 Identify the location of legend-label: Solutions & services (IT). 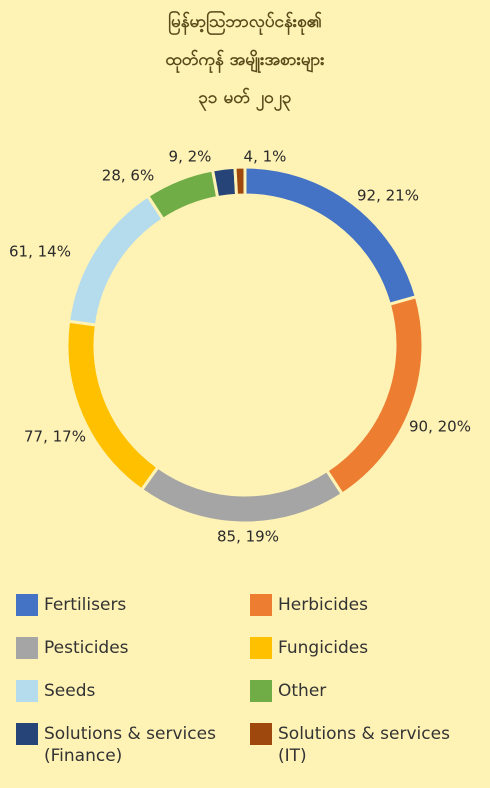
(364, 745).